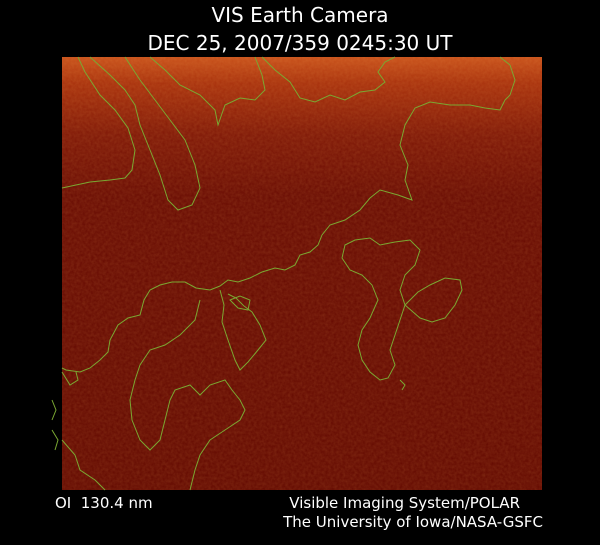 Image resolution: width=600 pixels, height=545 pixels. I want to click on timestamp: DEC 25, 2007/359 0245:30 UT, so click(301, 43).